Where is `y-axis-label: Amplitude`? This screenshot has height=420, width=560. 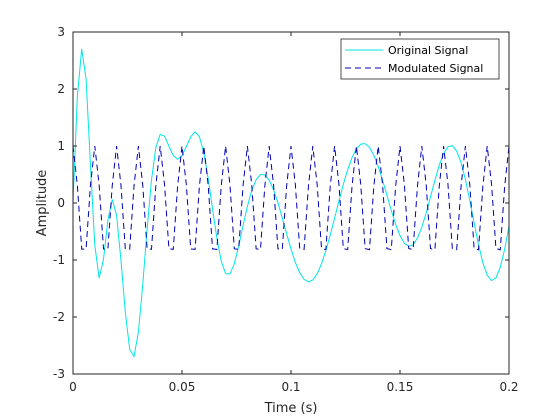 y-axis-label: Amplitude is located at coordinates (42, 203).